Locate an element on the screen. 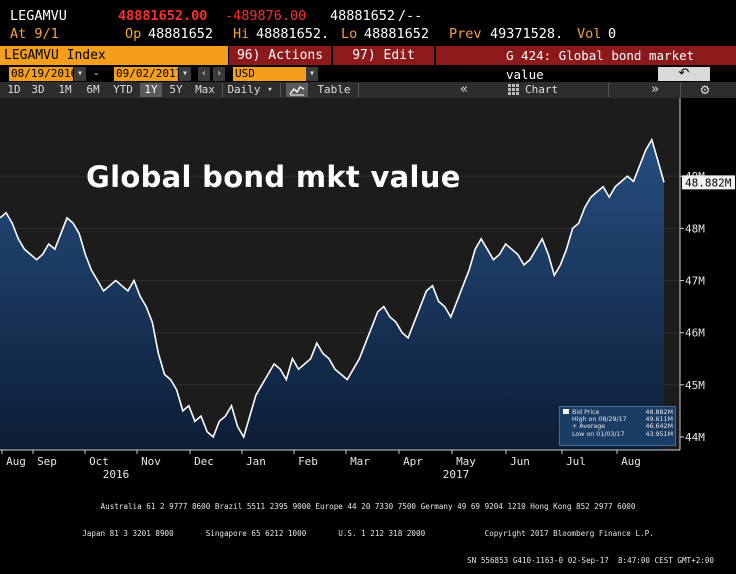 The width and height of the screenshot is (736, 574). end-date-input: 09/02/2017 is located at coordinates (148, 74).